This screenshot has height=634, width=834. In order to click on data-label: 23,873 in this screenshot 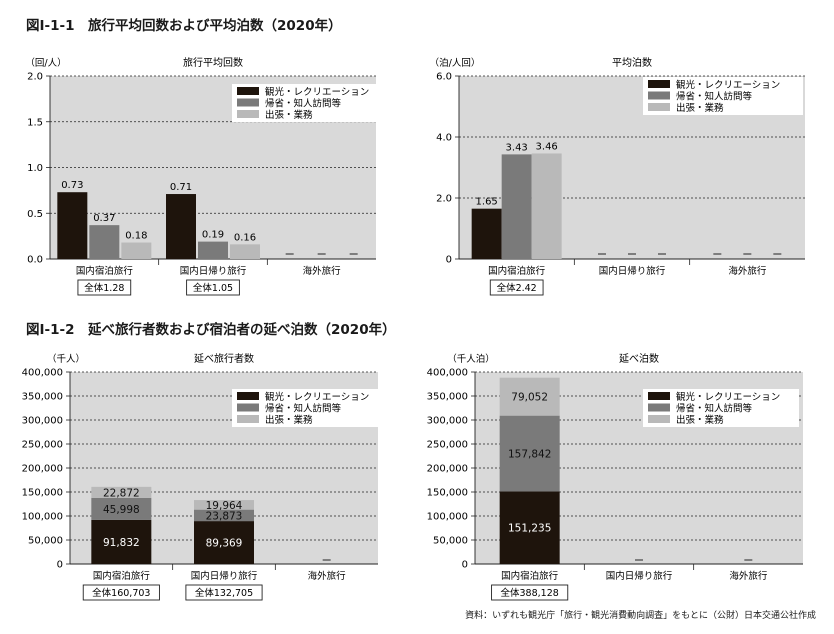, I will do `click(224, 516)`.